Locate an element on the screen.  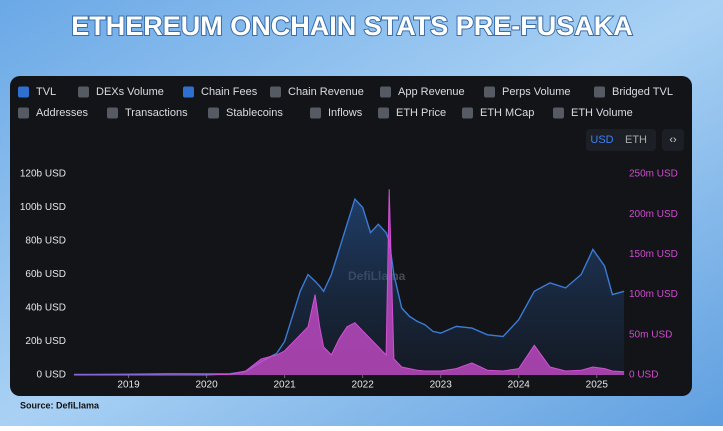
y2-tick-label: 50m USD is located at coordinates (650, 334).